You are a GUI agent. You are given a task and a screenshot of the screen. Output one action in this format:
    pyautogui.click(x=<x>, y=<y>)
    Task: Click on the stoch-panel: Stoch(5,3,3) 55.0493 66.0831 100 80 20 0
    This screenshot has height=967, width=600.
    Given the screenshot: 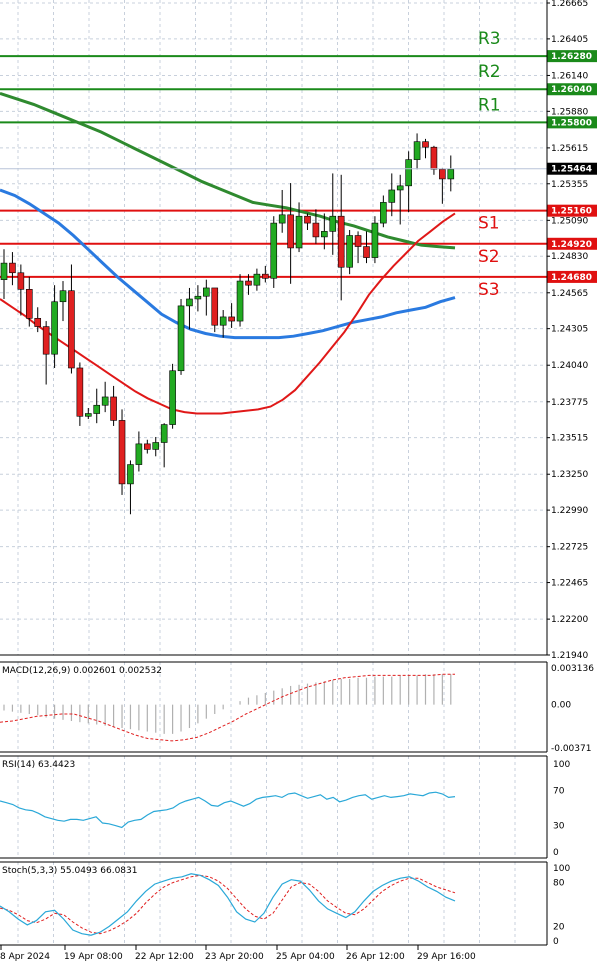 What is the action you would take?
    pyautogui.click(x=285, y=905)
    